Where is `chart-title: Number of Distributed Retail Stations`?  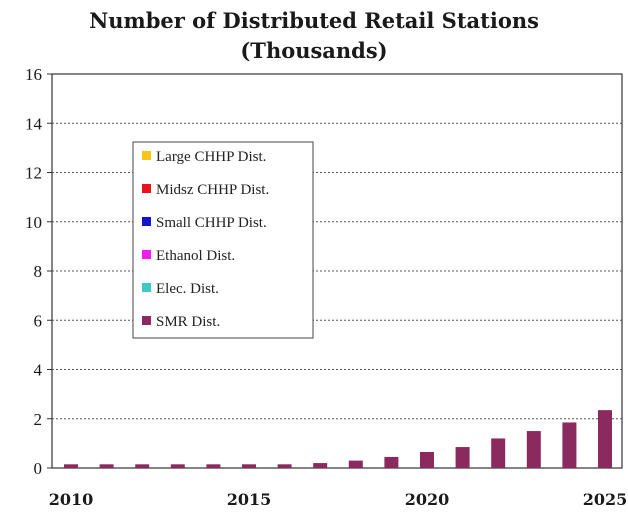 chart-title: Number of Distributed Retail Stations is located at coordinates (314, 20).